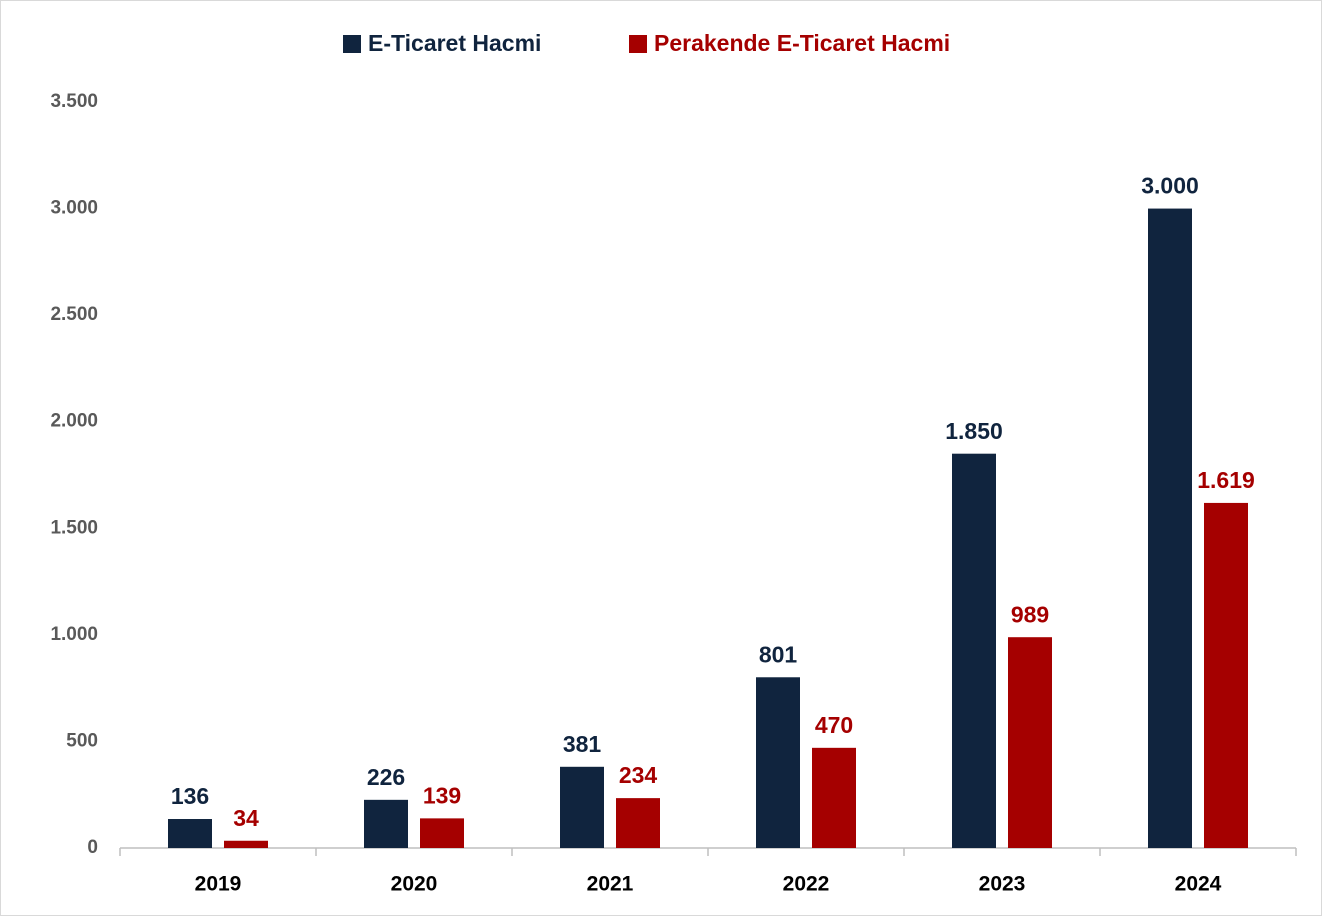 This screenshot has height=916, width=1322. I want to click on y-tick-label: 1.500, so click(74, 527).